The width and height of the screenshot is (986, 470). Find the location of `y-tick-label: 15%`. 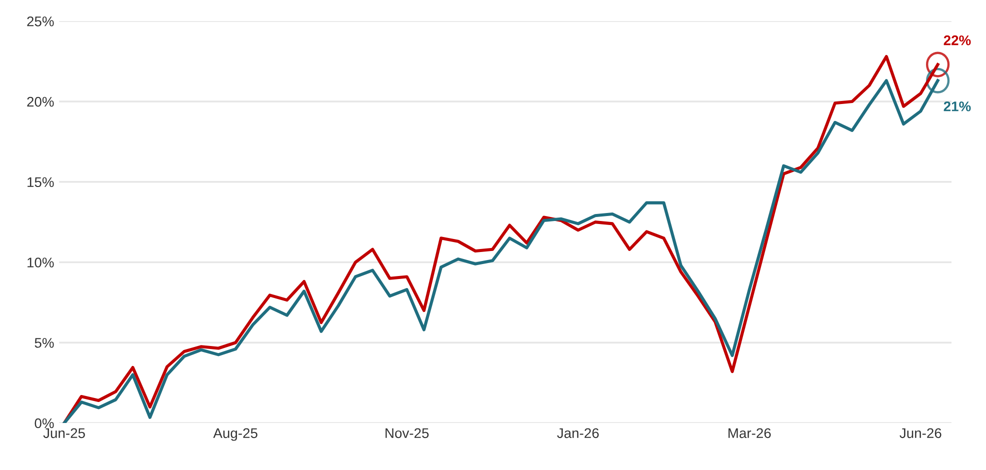

y-tick-label: 15% is located at coordinates (41, 182).